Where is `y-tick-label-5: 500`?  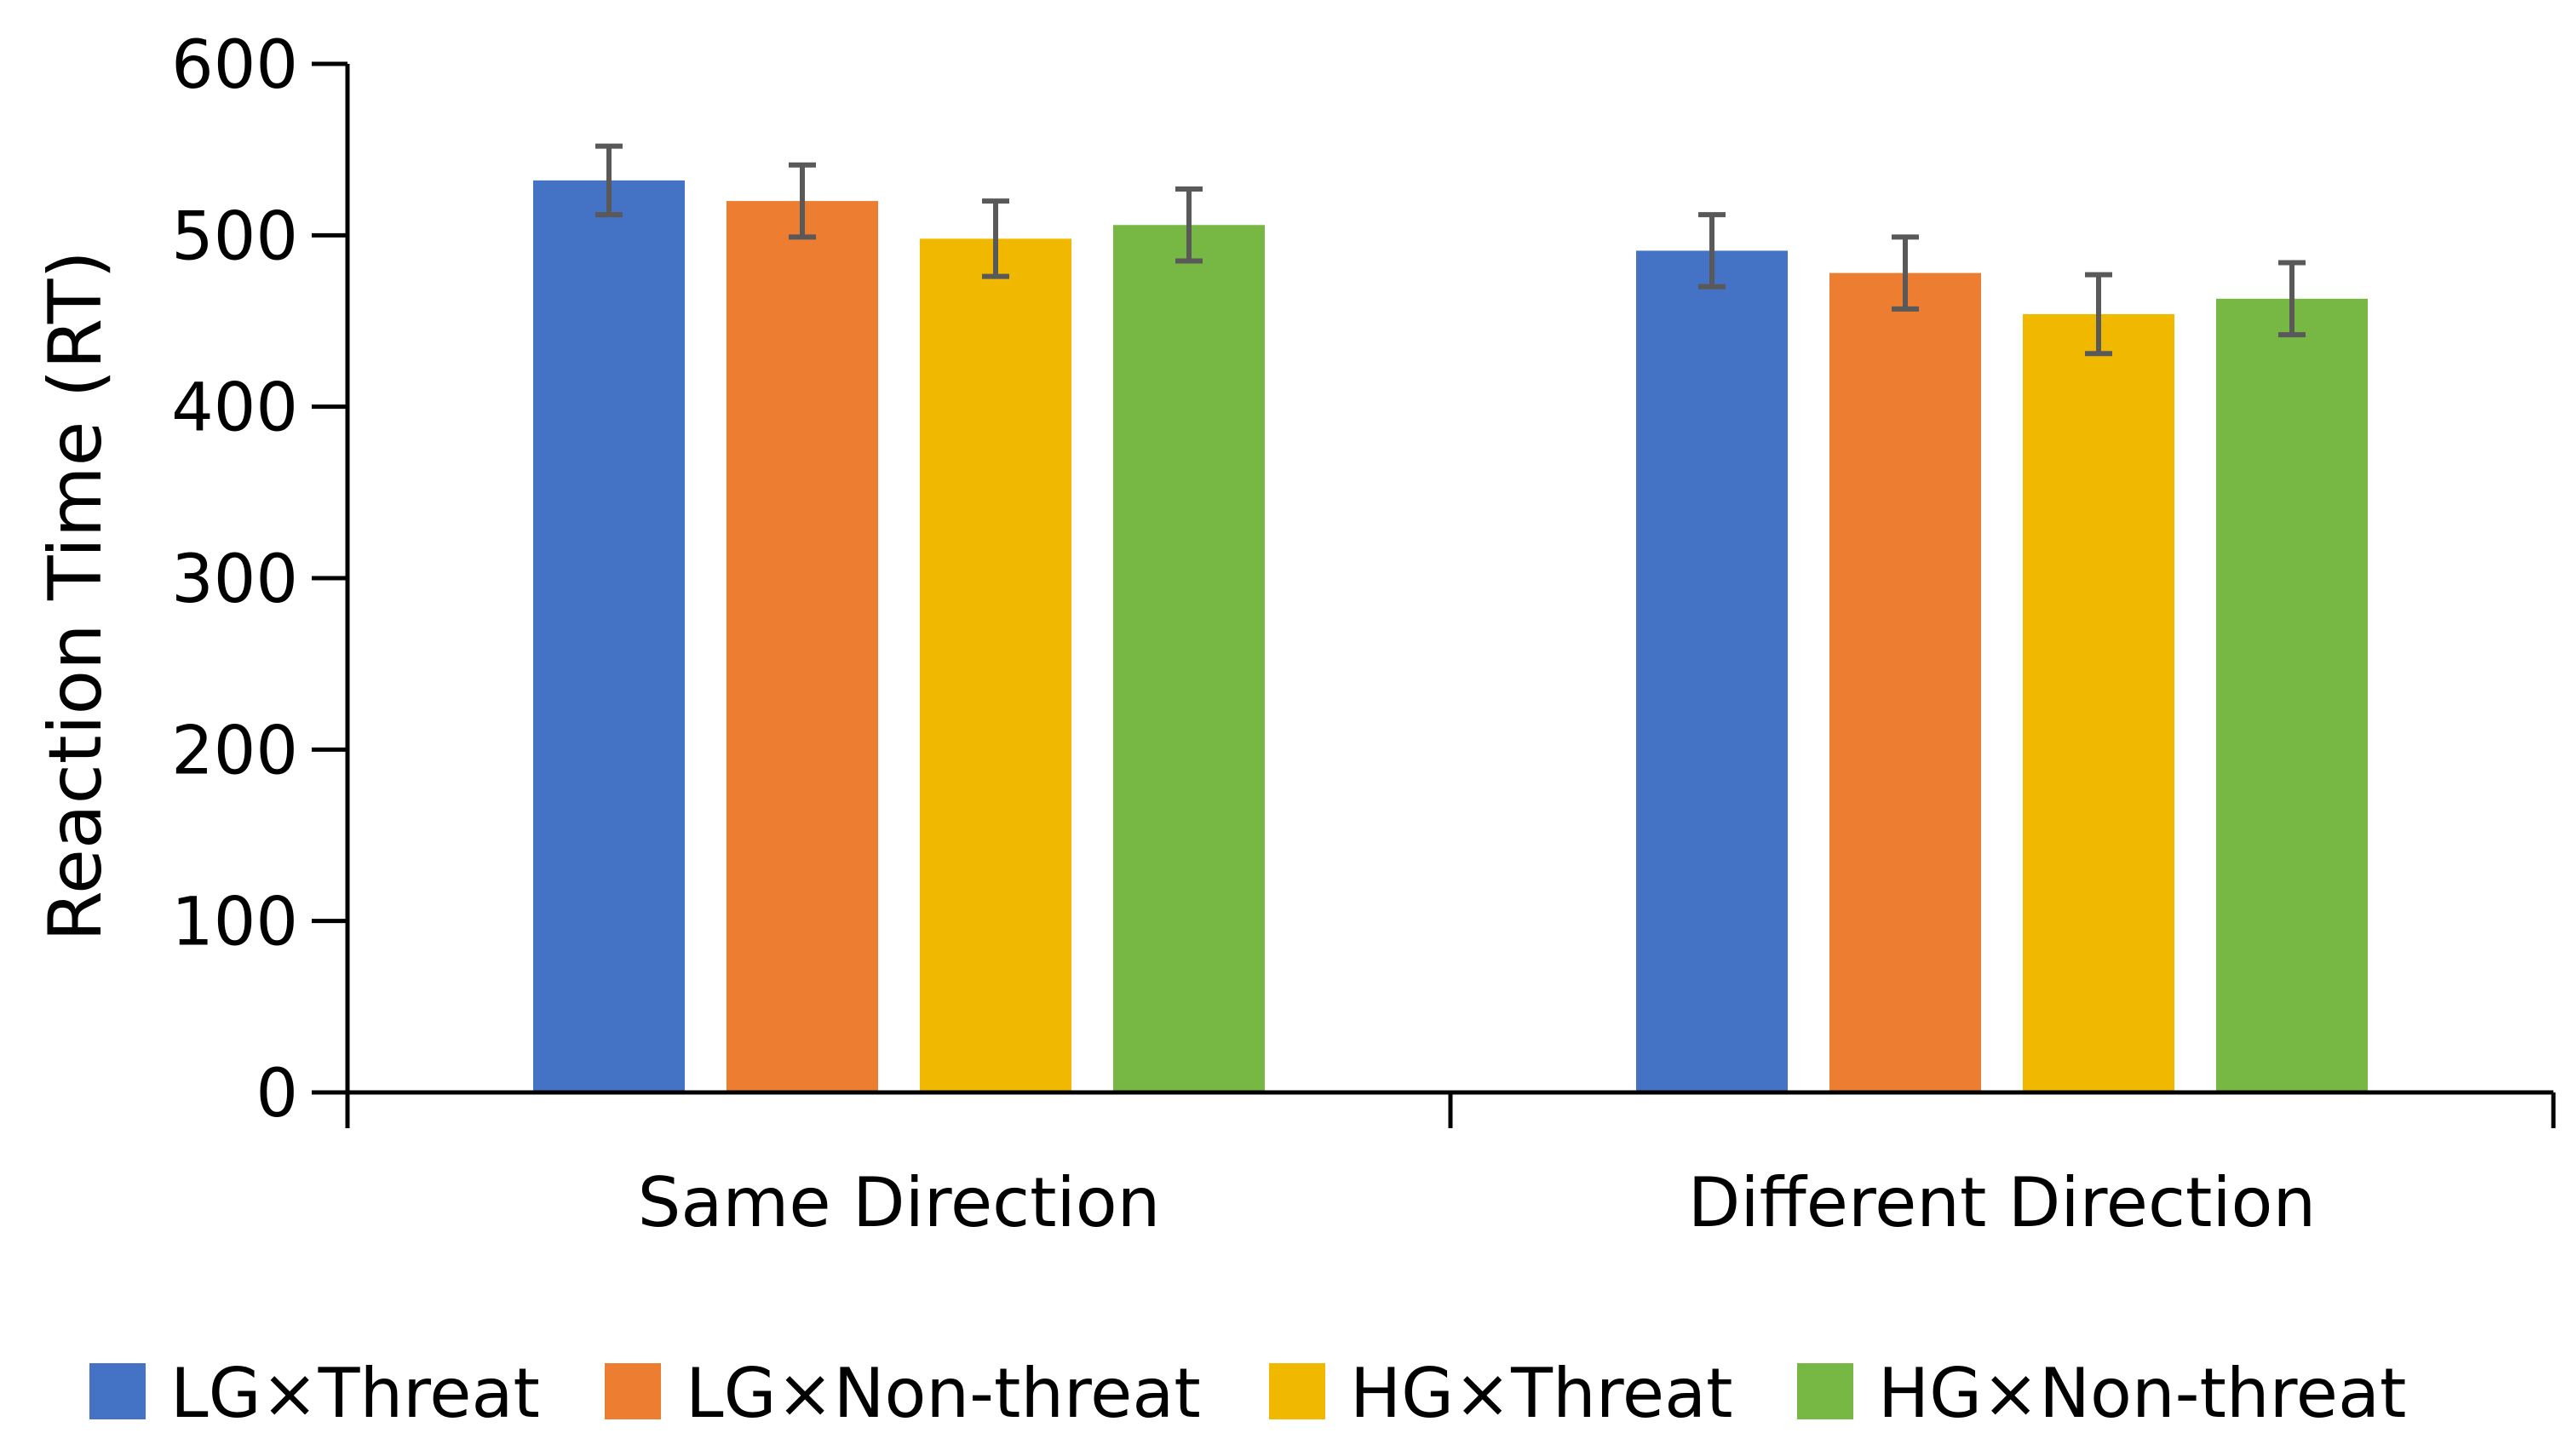
y-tick-label-5: 500 is located at coordinates (235, 236).